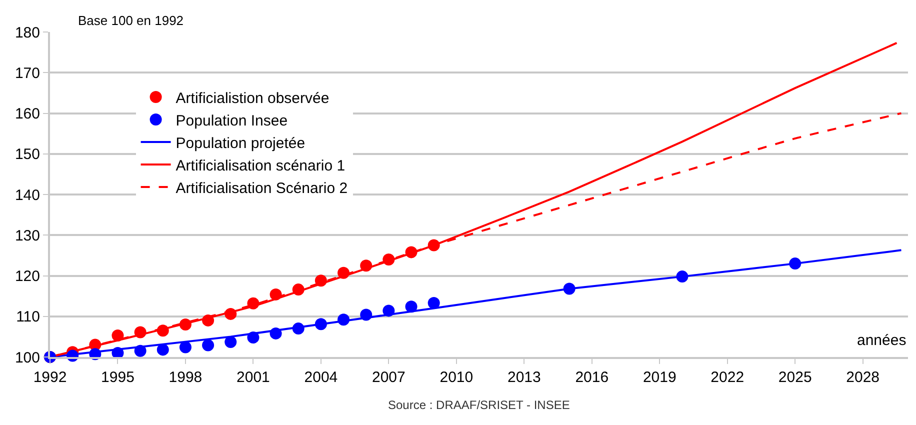 The image size is (916, 425). I want to click on legend-label: Population Insee, so click(232, 121).